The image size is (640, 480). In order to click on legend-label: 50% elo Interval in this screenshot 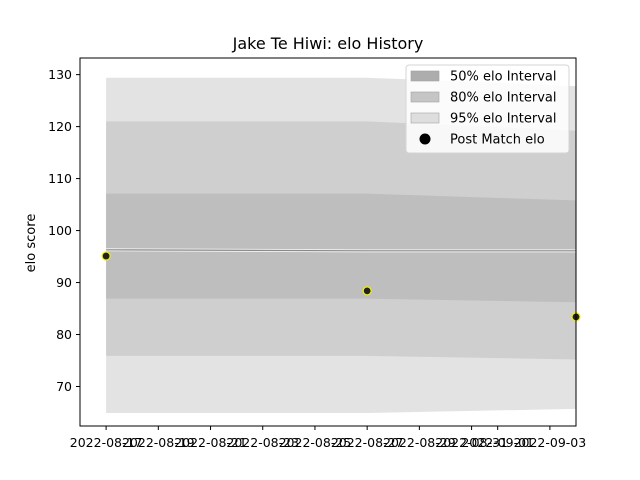, I will do `click(503, 77)`.